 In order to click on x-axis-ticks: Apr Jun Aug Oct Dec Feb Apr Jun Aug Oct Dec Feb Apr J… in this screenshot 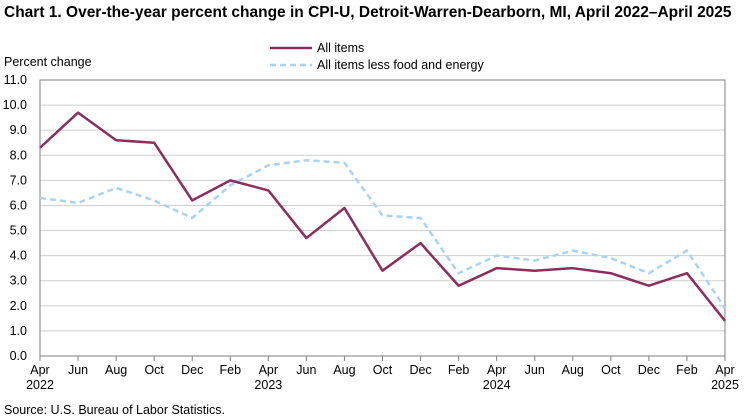, I will do `click(382, 374)`.